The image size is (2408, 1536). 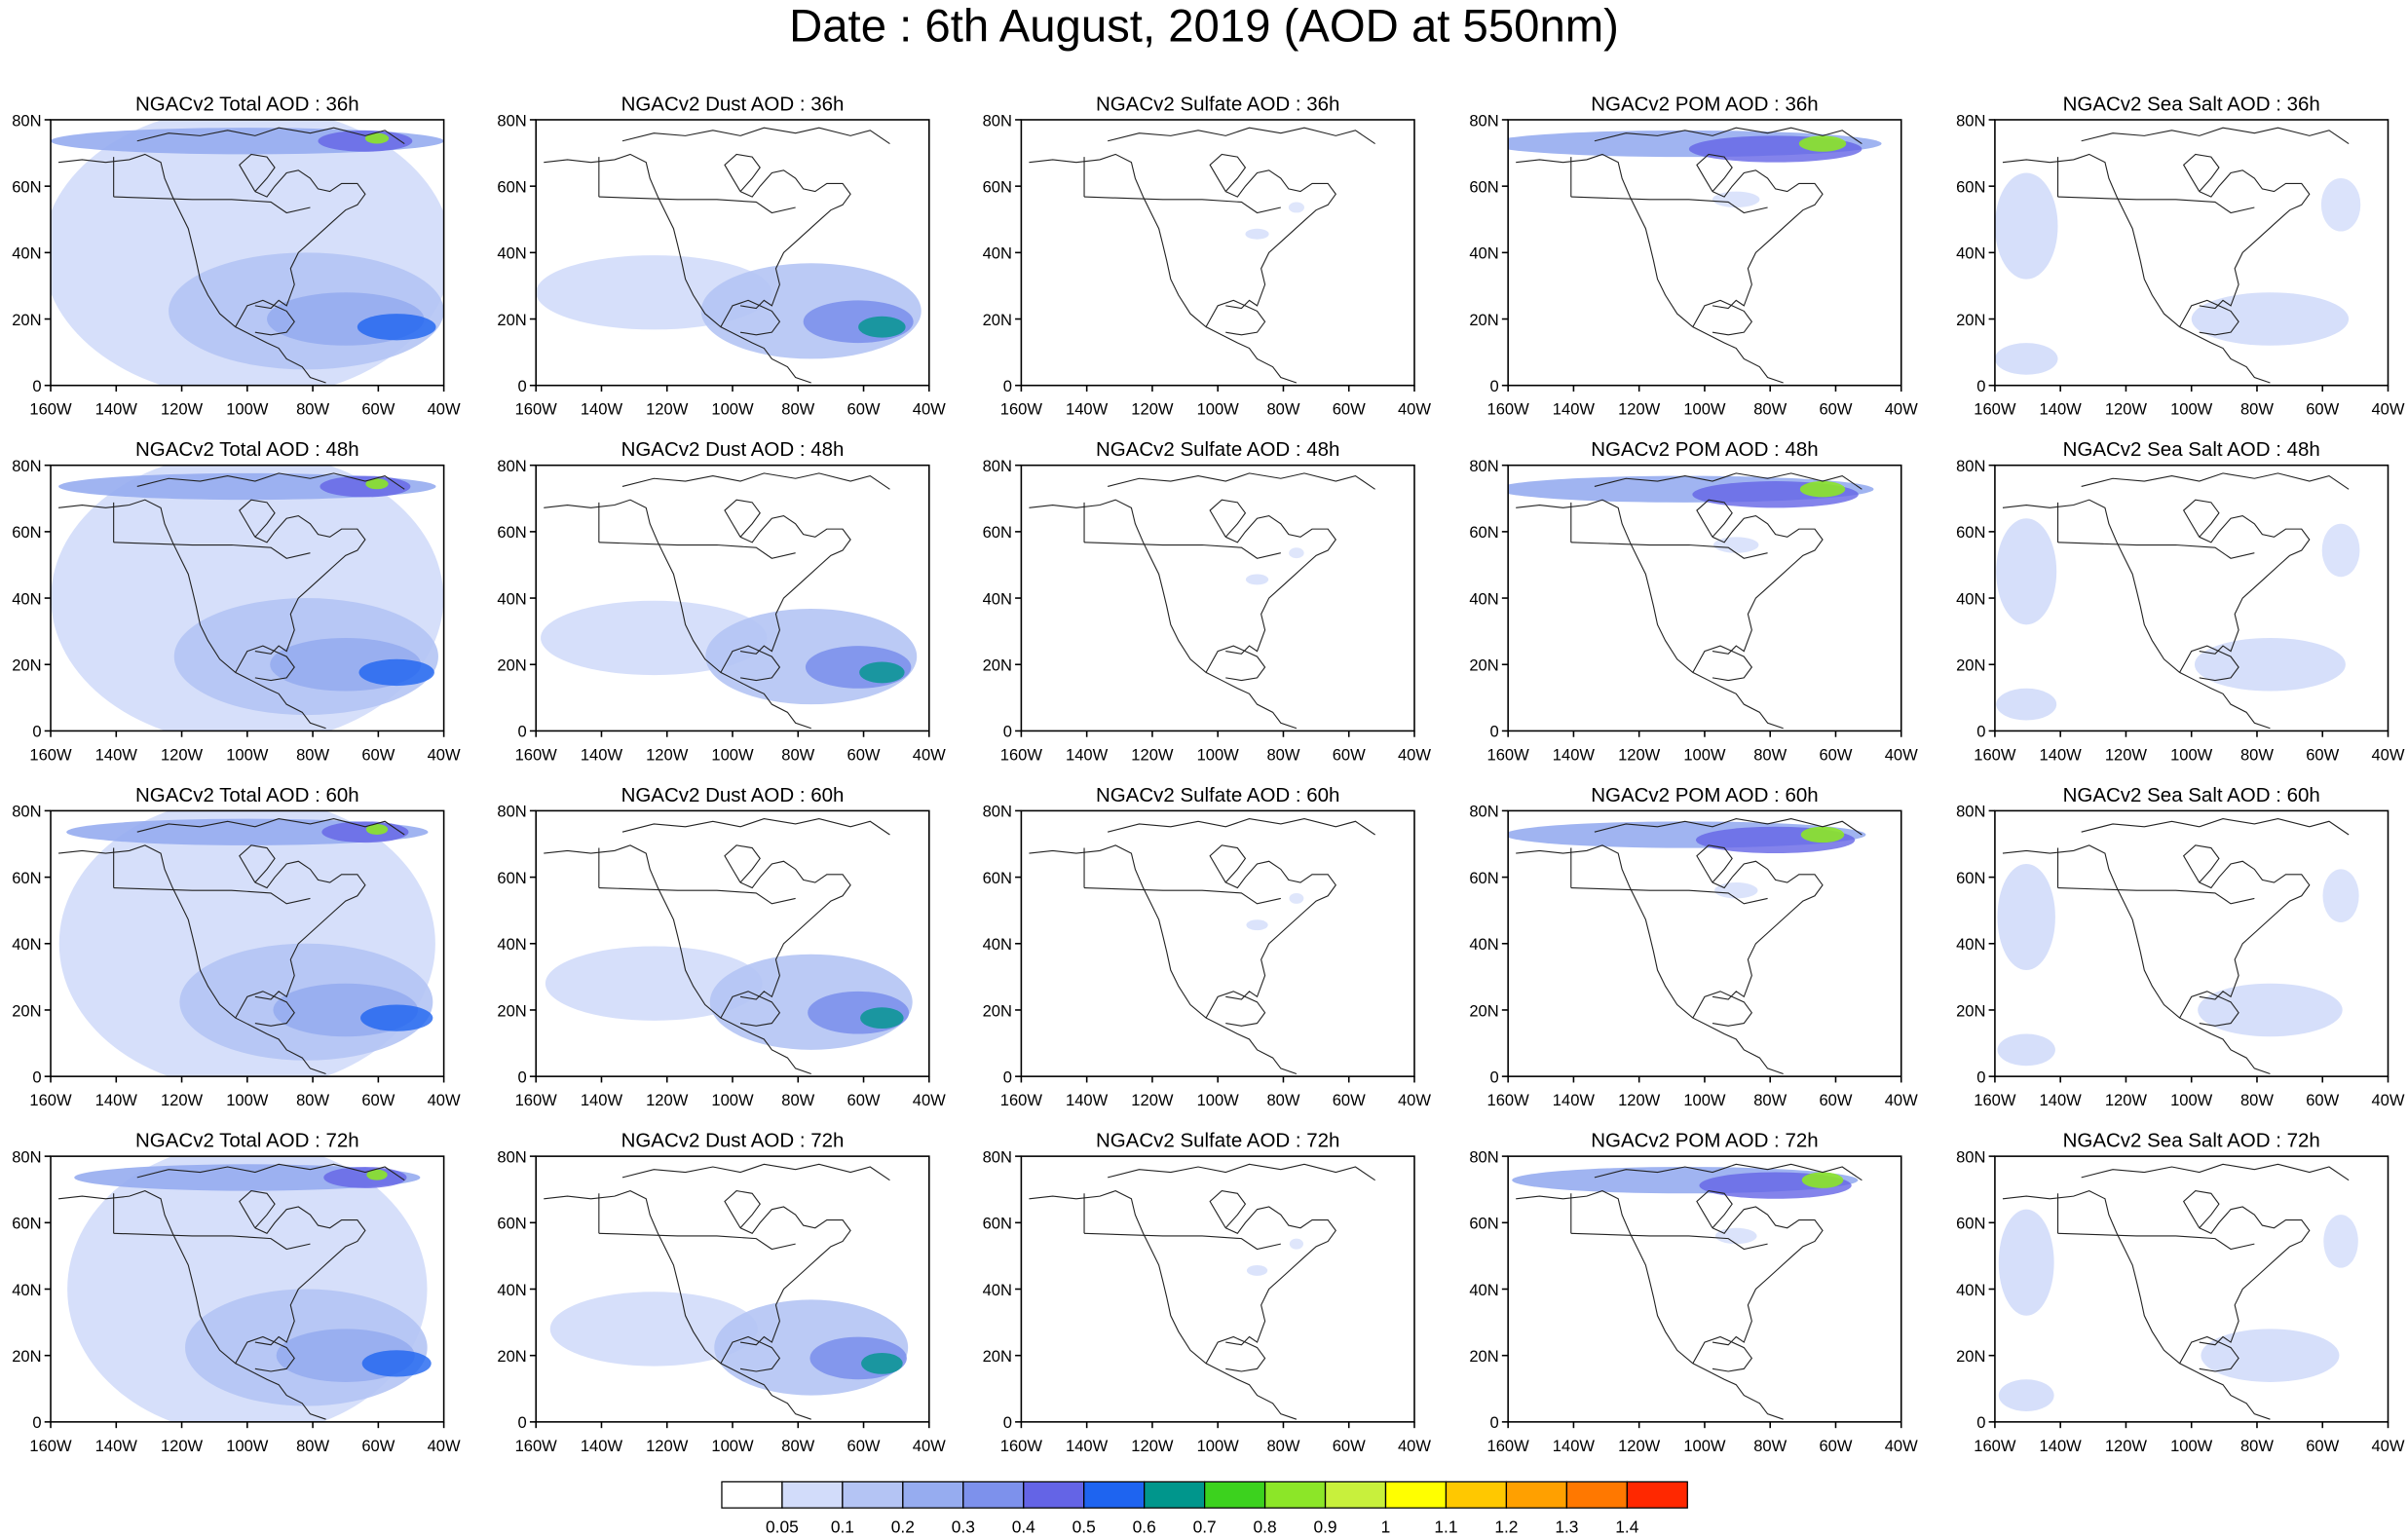 What do you see at coordinates (733, 1141) in the screenshot?
I see `panel-title: NGACv2 Dust AOD : 72h` at bounding box center [733, 1141].